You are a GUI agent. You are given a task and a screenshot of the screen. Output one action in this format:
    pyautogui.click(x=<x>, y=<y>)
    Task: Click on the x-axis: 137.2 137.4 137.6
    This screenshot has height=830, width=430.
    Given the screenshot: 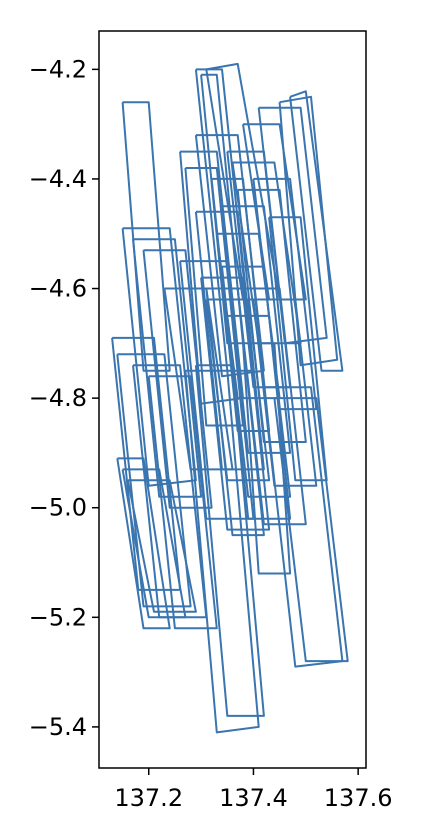 What is the action you would take?
    pyautogui.click(x=253, y=790)
    